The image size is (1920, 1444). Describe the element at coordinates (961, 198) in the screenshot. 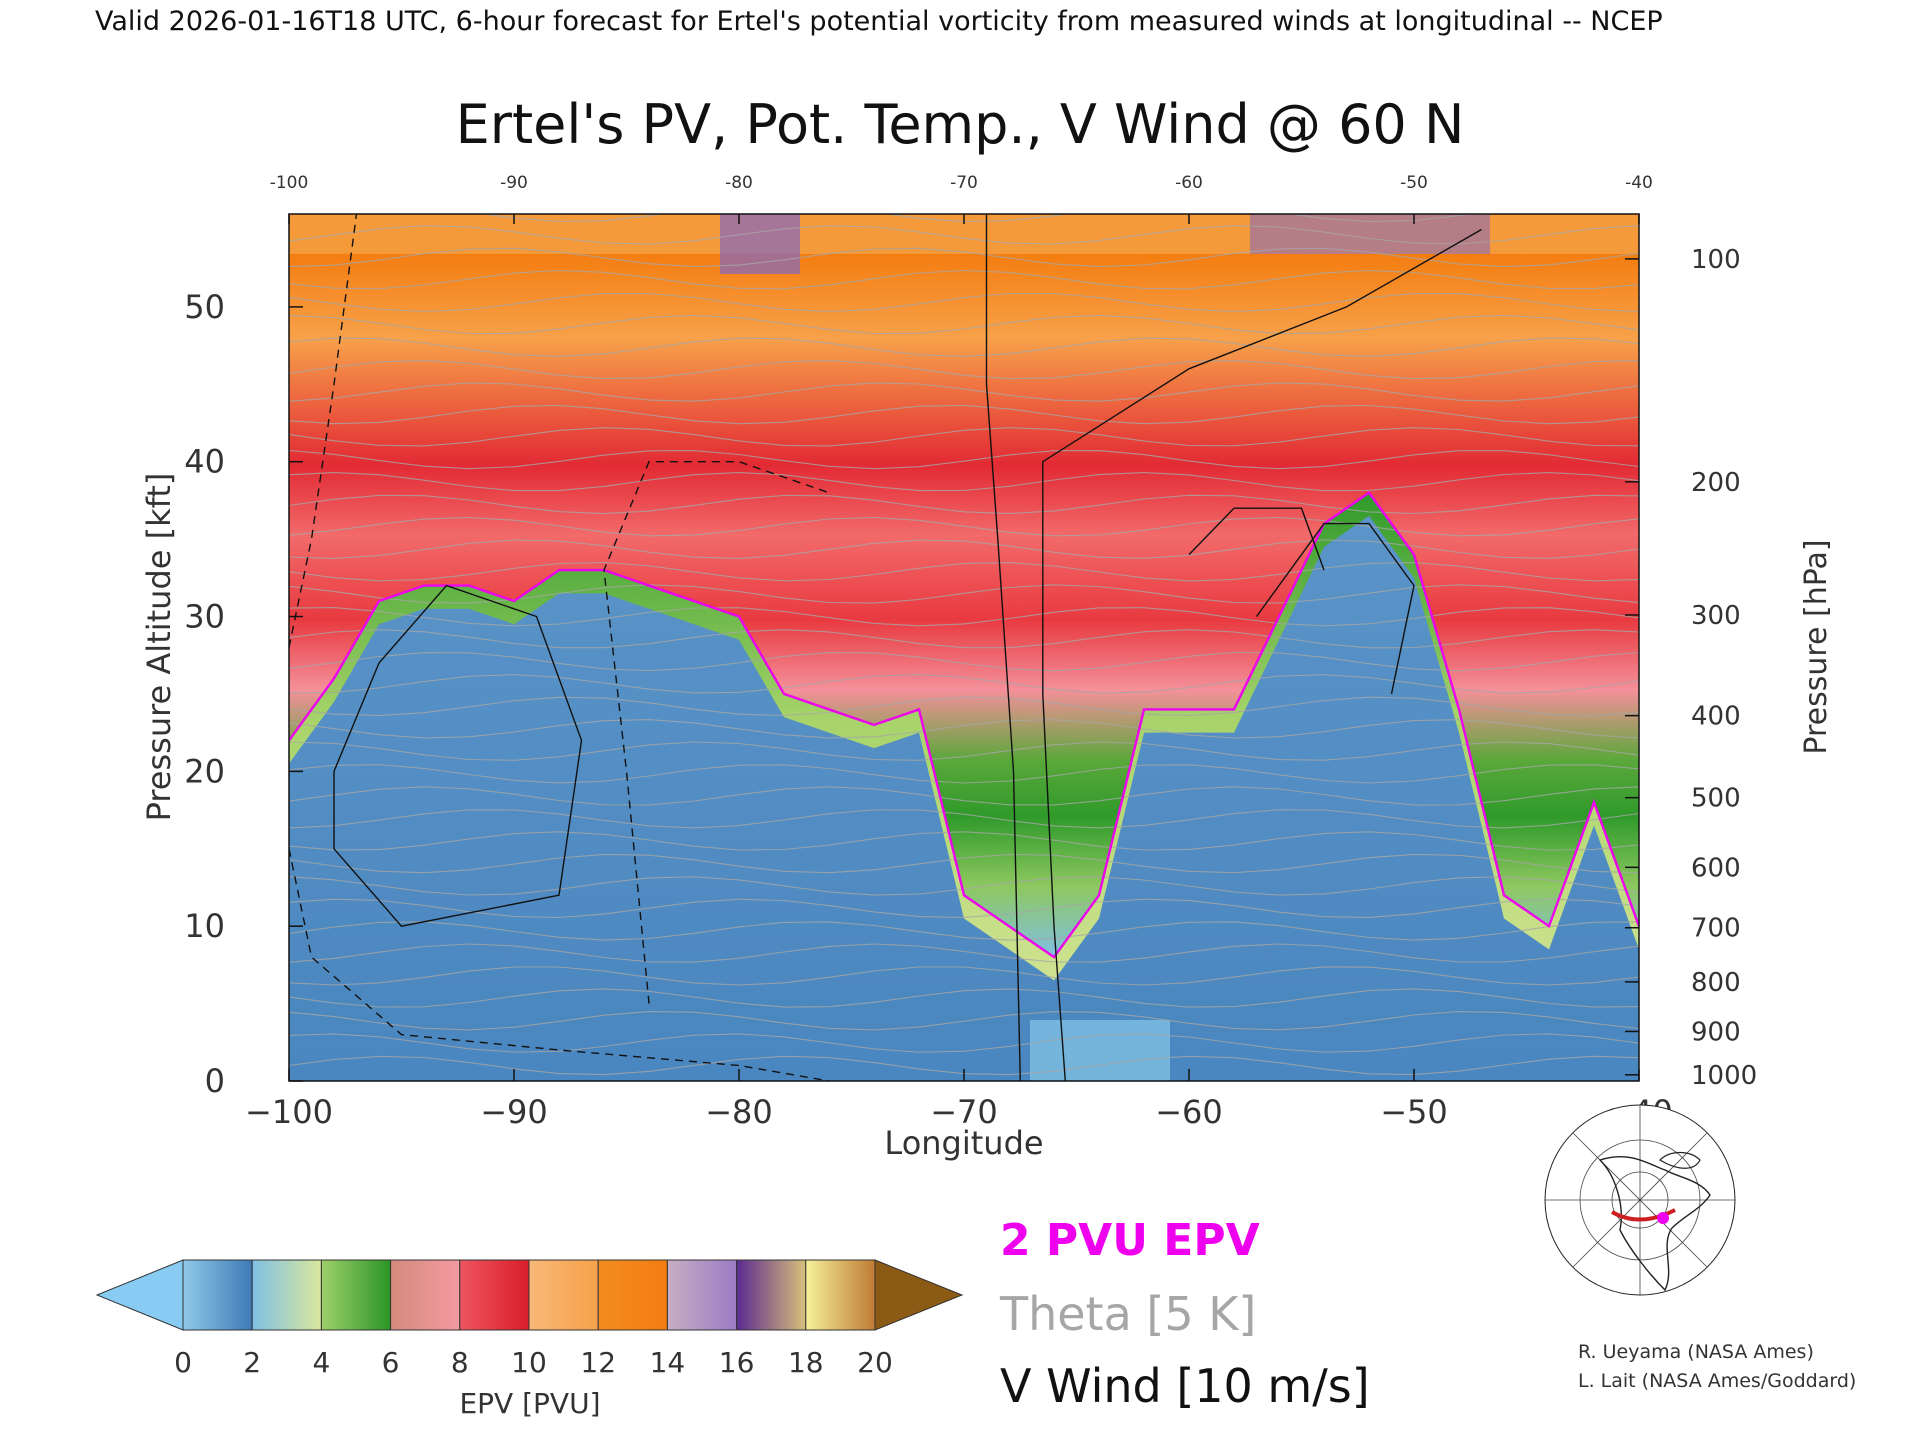

I see `x-axis-top: -100 -90 -80 -70 -60 -50 -40` at that location.